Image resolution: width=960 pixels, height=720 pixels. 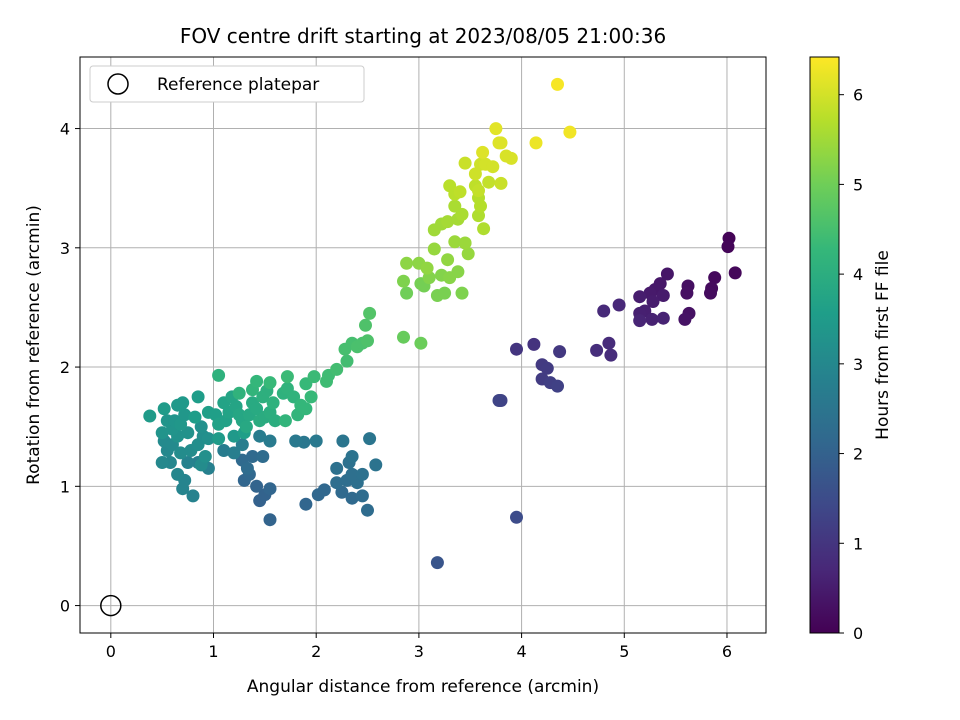 What do you see at coordinates (65, 129) in the screenshot?
I see `y-tick-label: 4` at bounding box center [65, 129].